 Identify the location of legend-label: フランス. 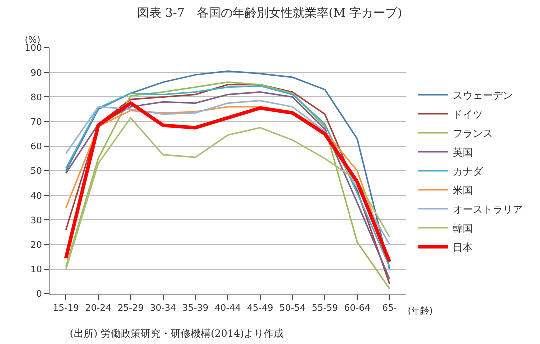
(473, 134).